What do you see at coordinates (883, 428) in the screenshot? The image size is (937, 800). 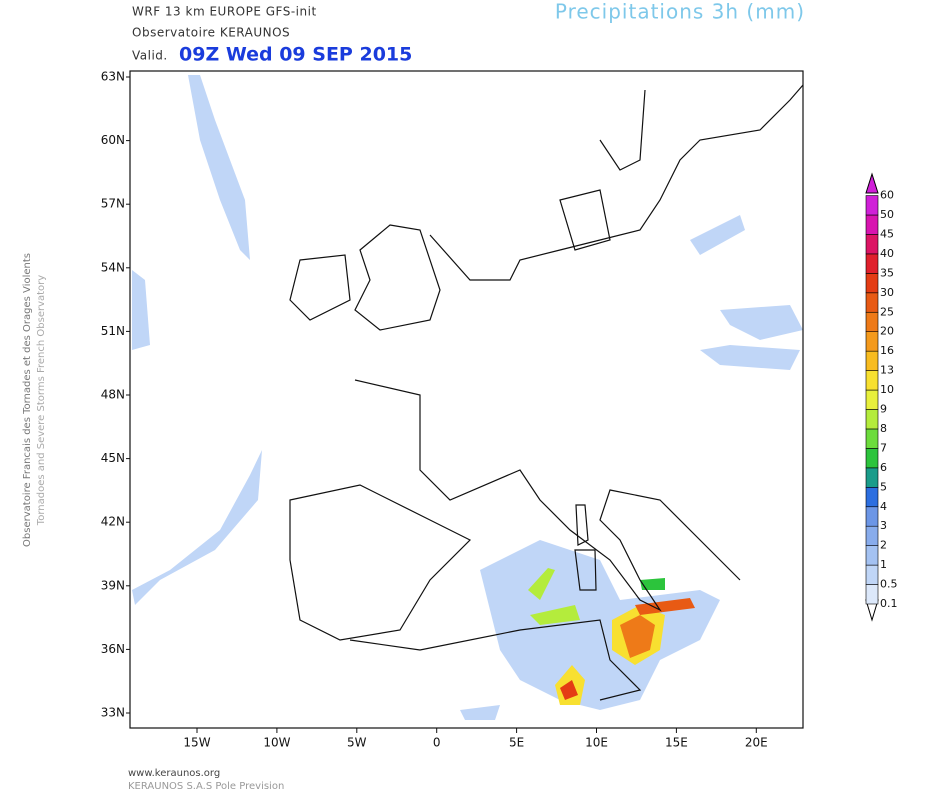 I see `colorbar-label: 8` at bounding box center [883, 428].